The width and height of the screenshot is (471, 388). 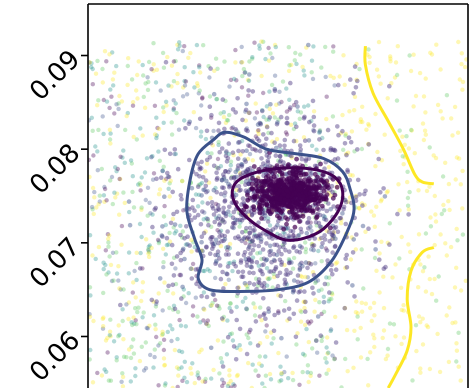 What do you see at coordinates (399, 116) in the screenshot?
I see `contour-line-outer-upper` at bounding box center [399, 116].